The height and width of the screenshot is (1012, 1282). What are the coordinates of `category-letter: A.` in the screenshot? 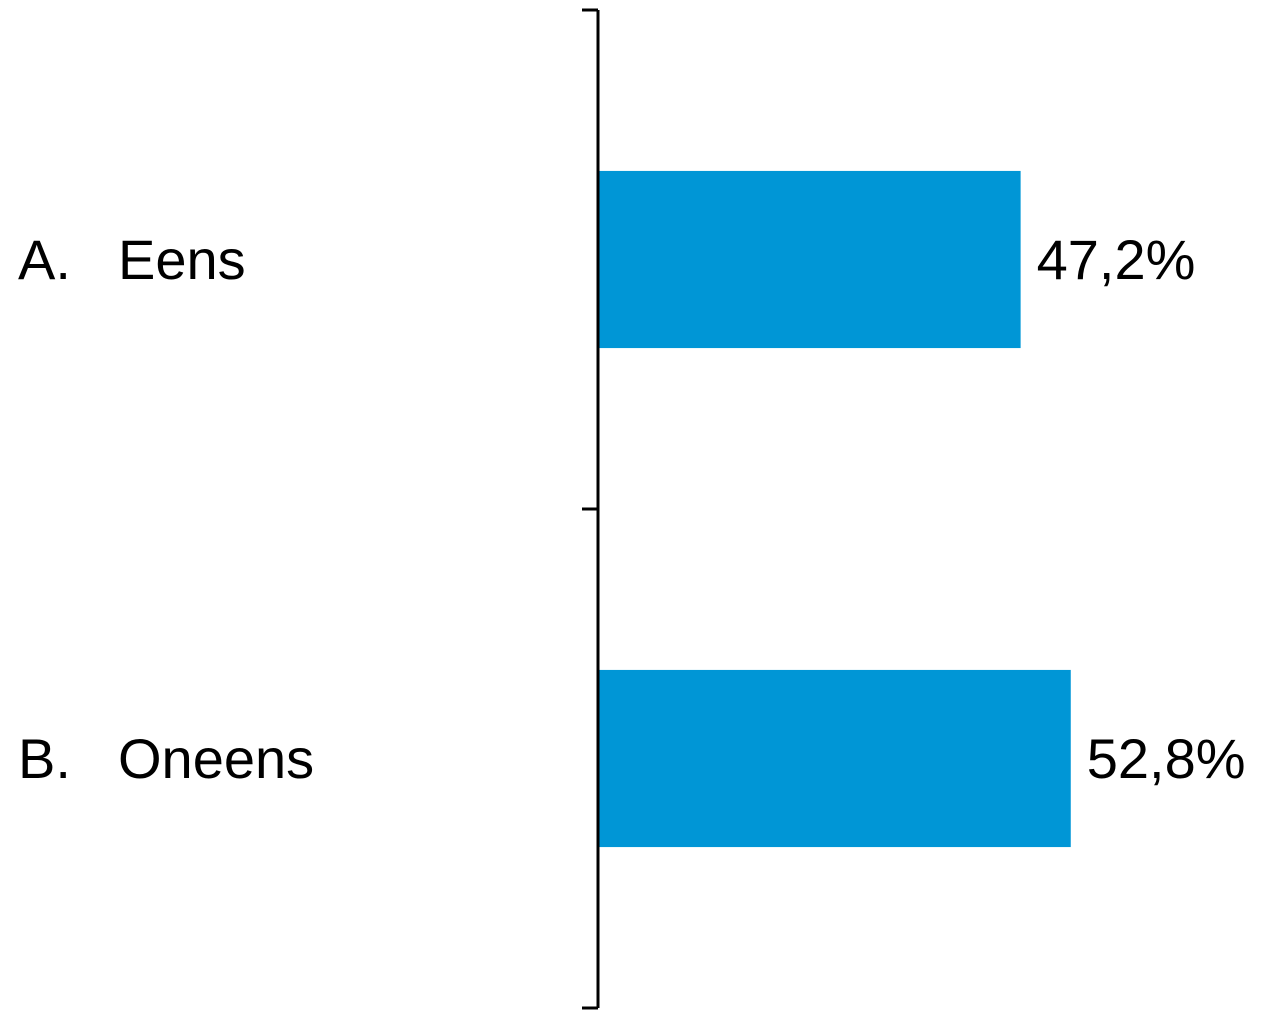 It's located at (44, 259).